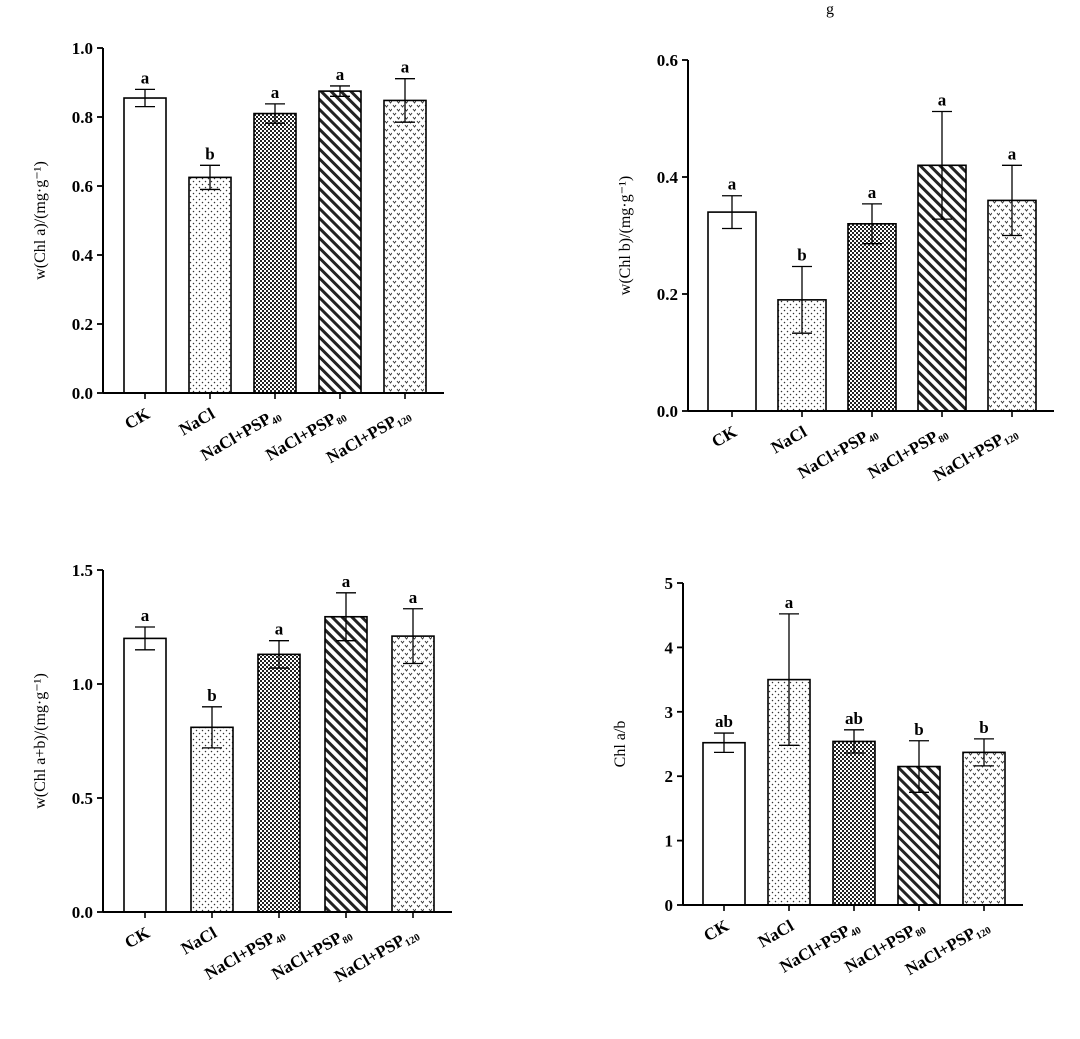 The width and height of the screenshot is (1080, 1039). Describe the element at coordinates (837, 452) in the screenshot. I see `category-label-2: NaCl+PSP₄₀` at that location.